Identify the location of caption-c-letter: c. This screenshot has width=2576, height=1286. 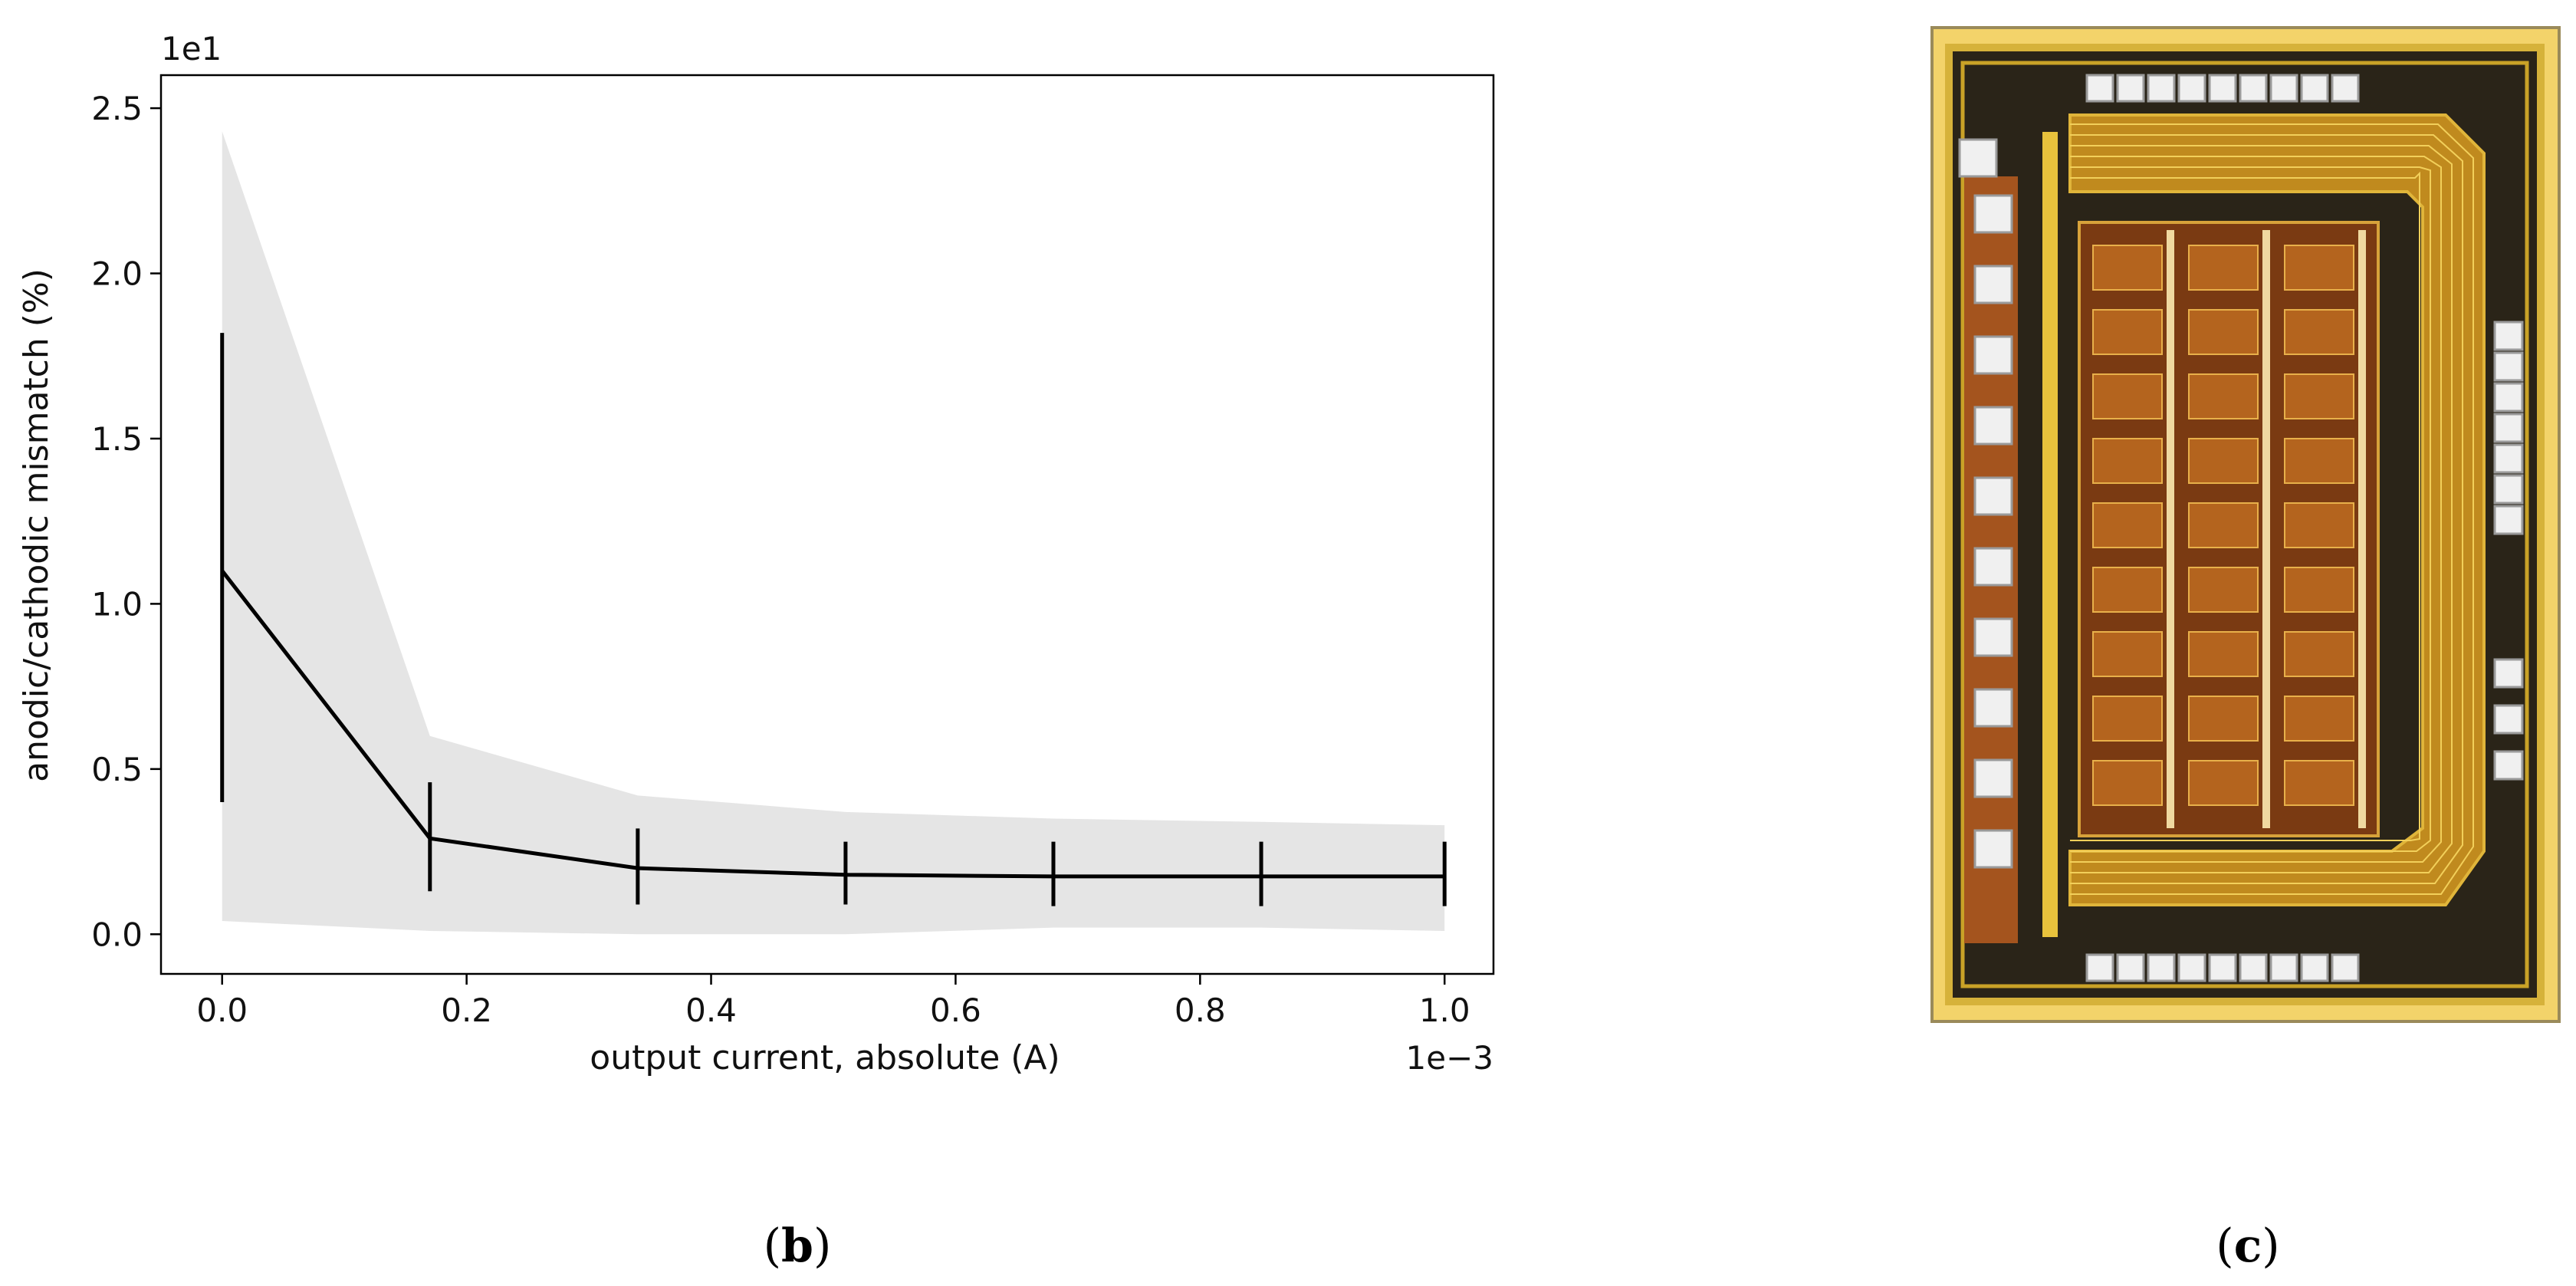
(2248, 1246).